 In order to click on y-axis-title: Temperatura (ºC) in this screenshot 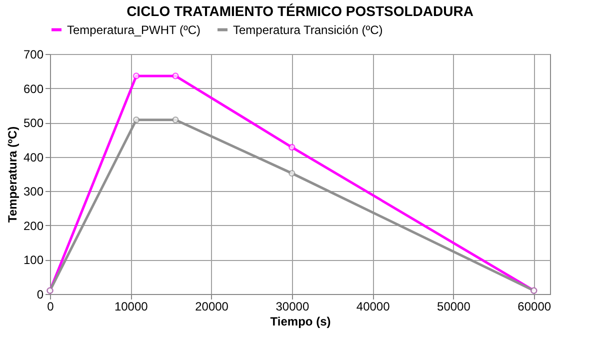, I will do `click(12, 174)`.